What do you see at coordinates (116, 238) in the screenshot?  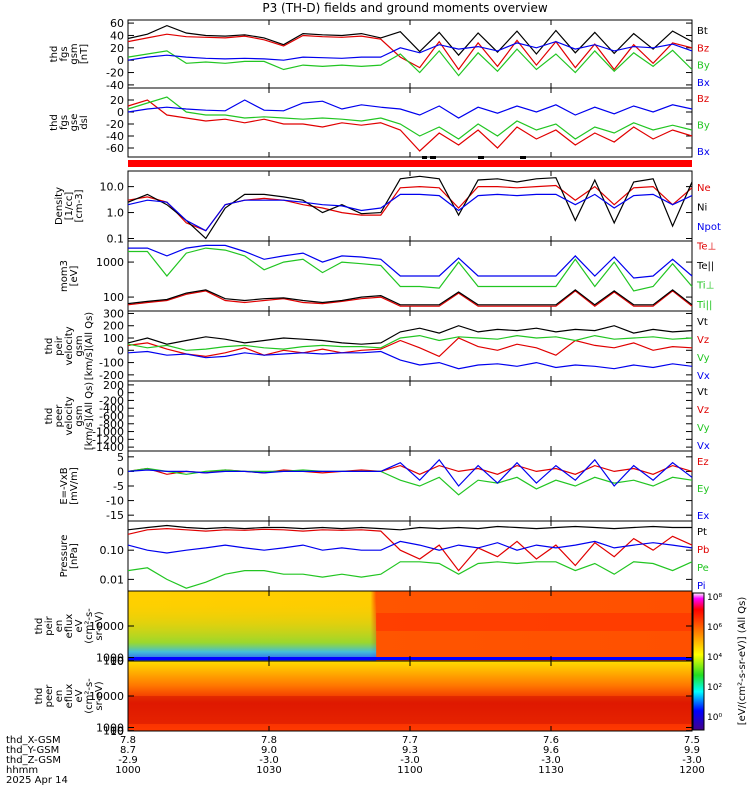 I see `y-tick-label: 0.1` at bounding box center [116, 238].